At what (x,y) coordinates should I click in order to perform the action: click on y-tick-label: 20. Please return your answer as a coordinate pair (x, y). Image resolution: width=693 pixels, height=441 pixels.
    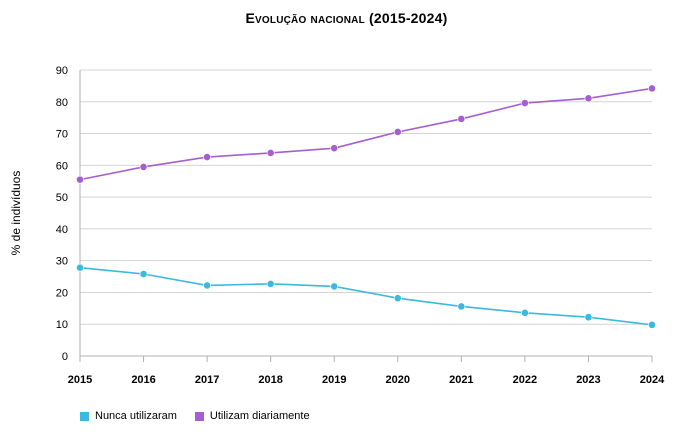
    Looking at the image, I should click on (62, 293).